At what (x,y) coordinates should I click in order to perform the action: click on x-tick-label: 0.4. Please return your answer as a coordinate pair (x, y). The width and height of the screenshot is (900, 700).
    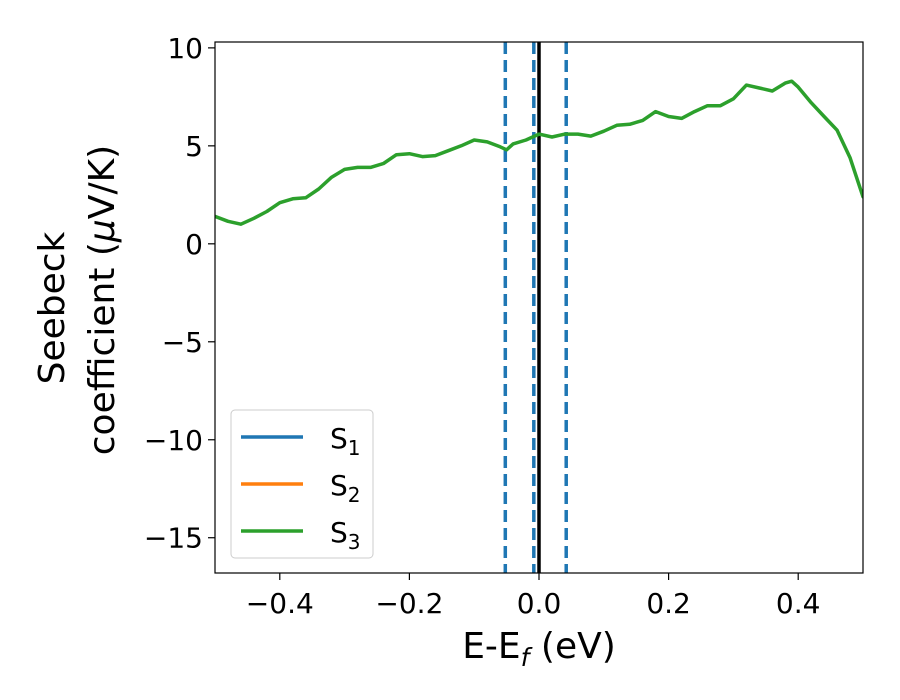
    Looking at the image, I should click on (798, 603).